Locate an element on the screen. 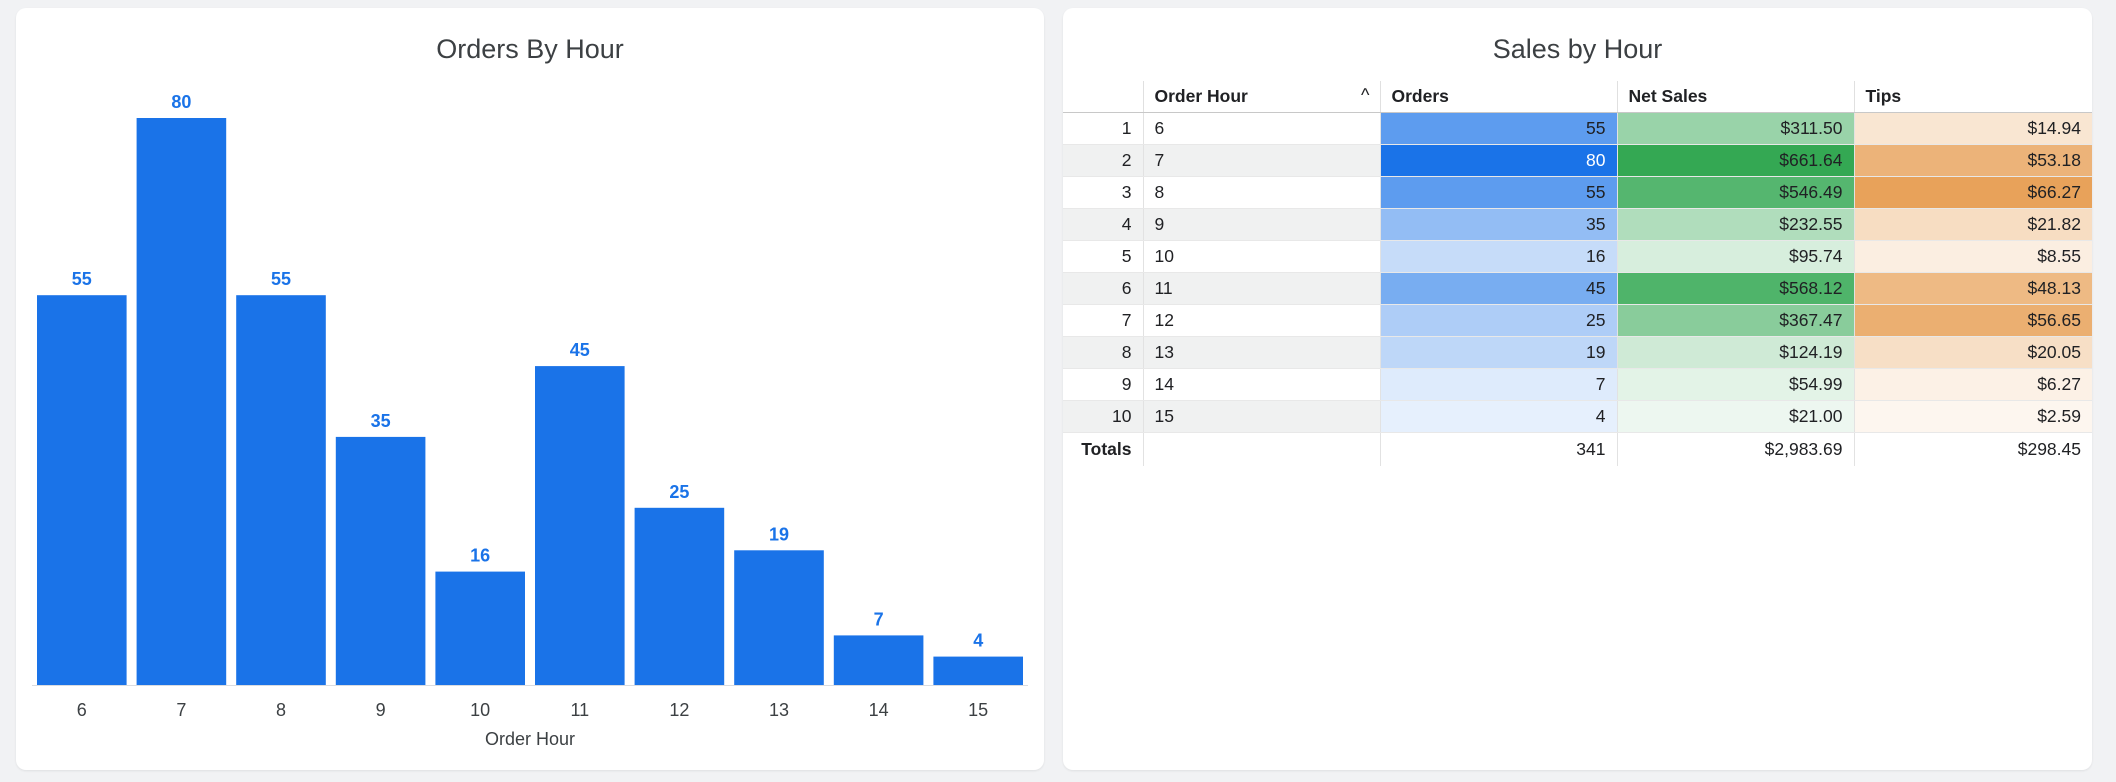  totals-hour is located at coordinates (1261, 449).